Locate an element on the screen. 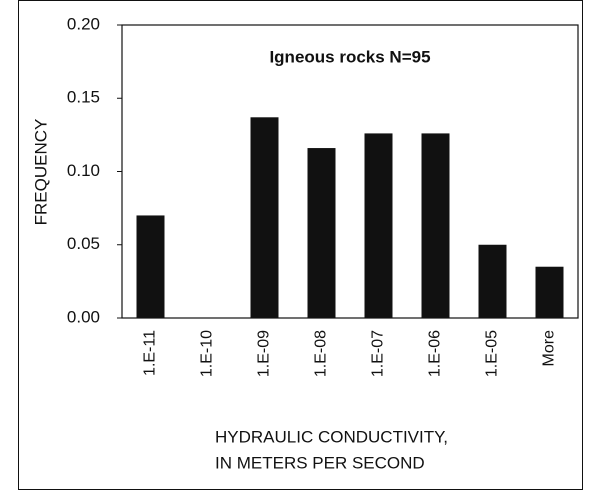 The width and height of the screenshot is (599, 491). x-tick-label: 1.E-11 is located at coordinates (150, 353).